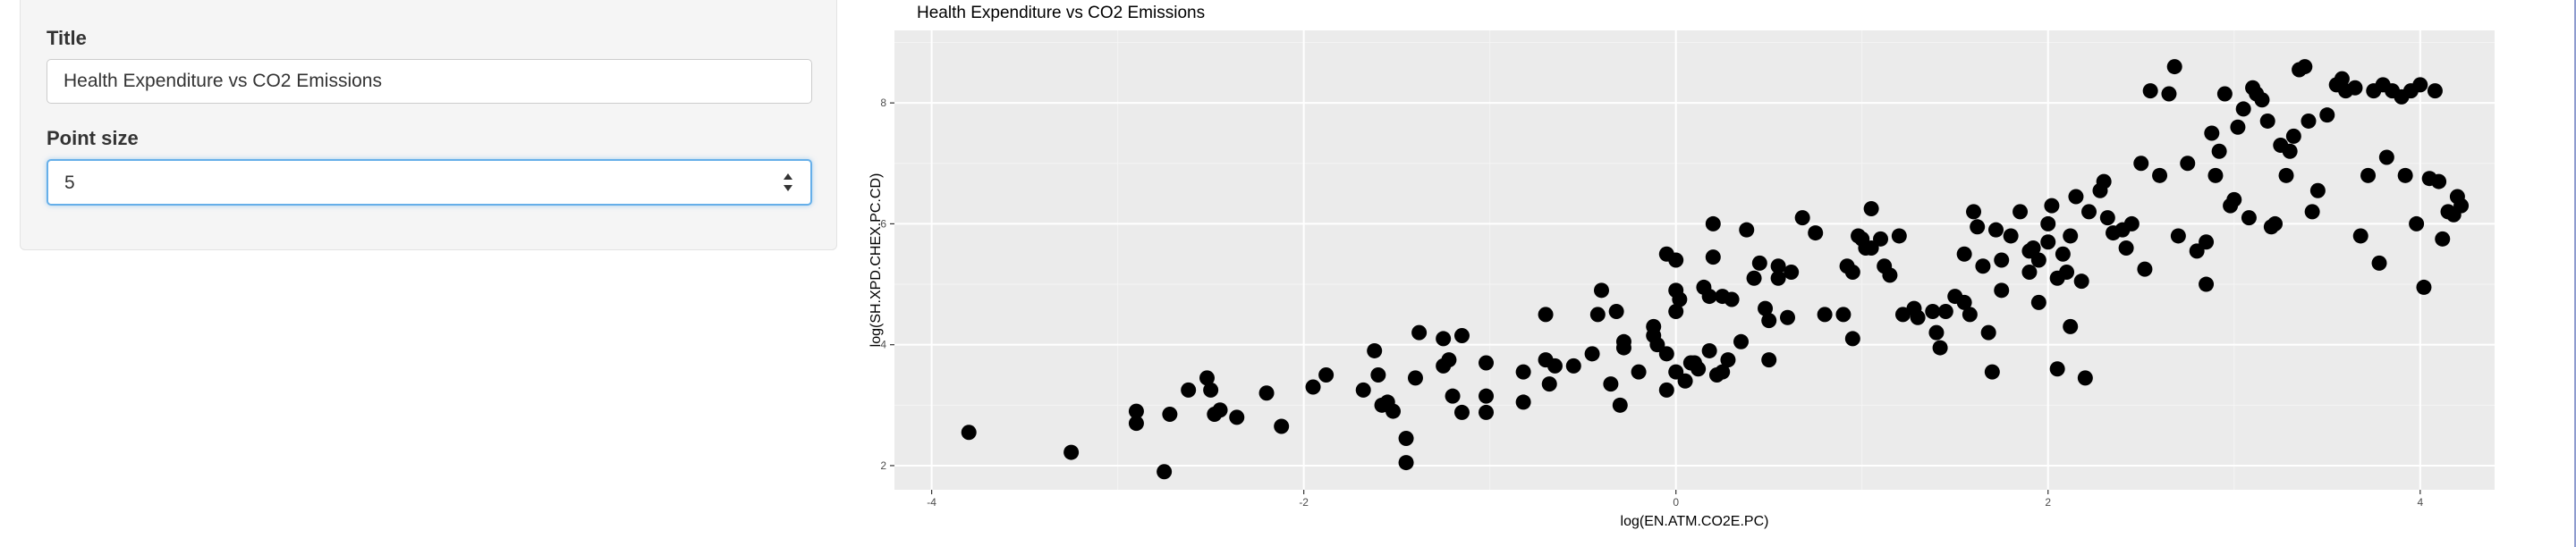 This screenshot has height=547, width=2576. Describe the element at coordinates (2420, 503) in the screenshot. I see `x-tick-label: 4` at that location.